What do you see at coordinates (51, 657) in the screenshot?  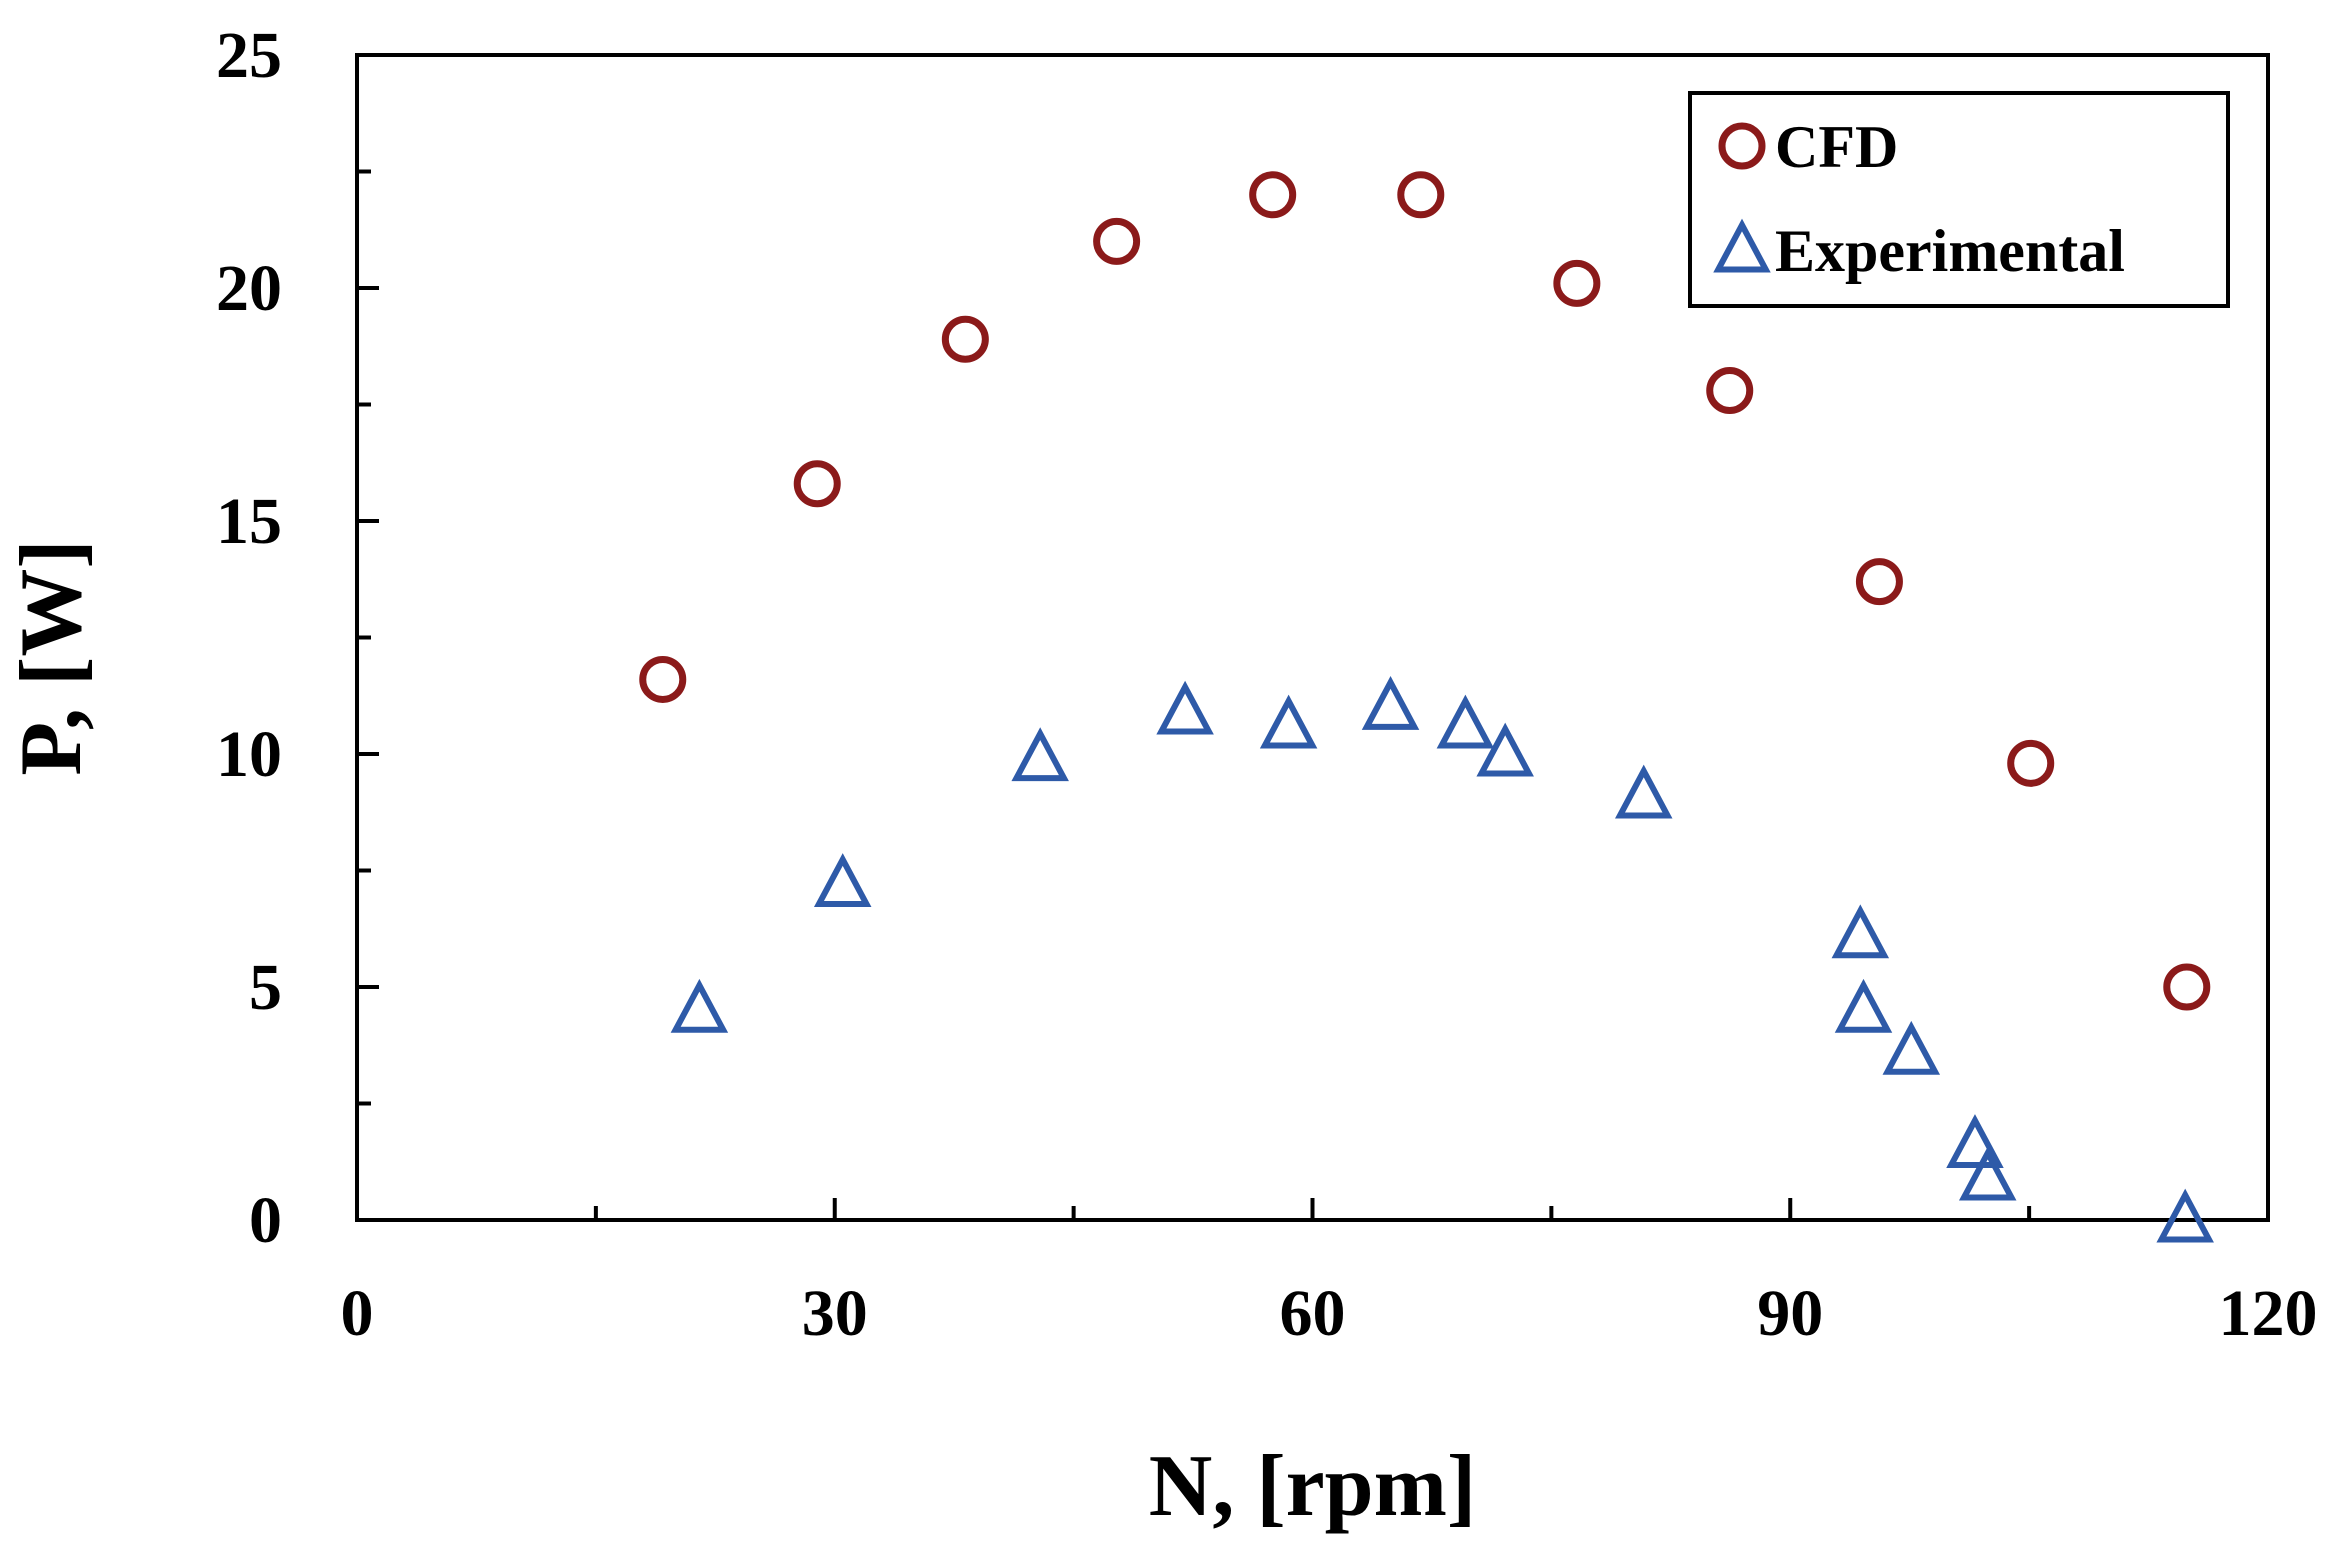 I see `y-axis-title: P, [W]` at bounding box center [51, 657].